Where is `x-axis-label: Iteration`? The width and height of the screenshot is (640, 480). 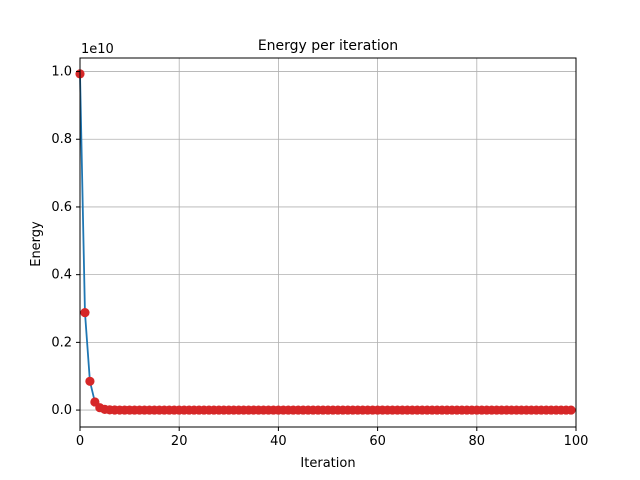 x-axis-label: Iteration is located at coordinates (327, 463).